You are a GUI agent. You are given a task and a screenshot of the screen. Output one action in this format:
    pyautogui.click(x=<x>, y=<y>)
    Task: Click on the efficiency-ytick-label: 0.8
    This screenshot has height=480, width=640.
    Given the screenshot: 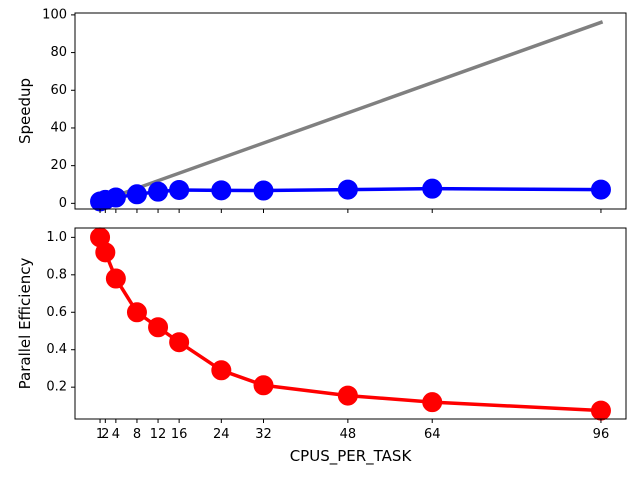 What is the action you would take?
    pyautogui.click(x=56, y=274)
    